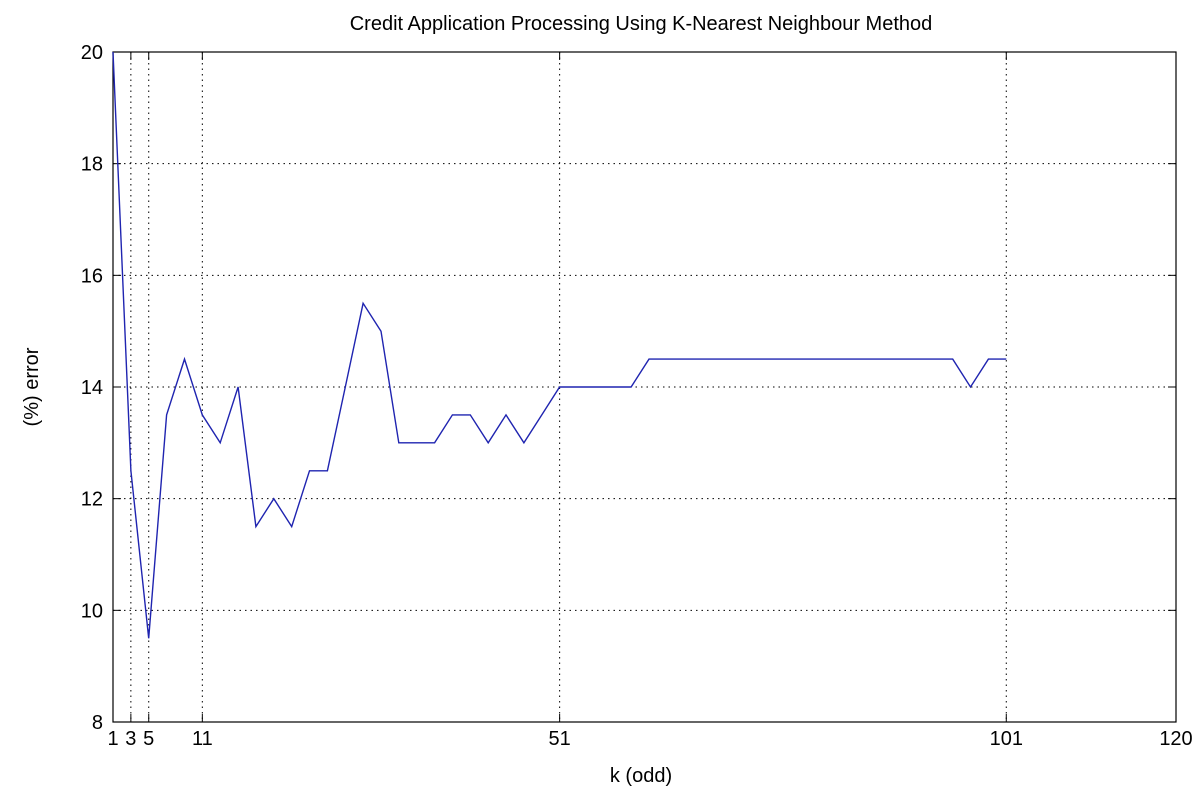 The width and height of the screenshot is (1202, 793). Describe the element at coordinates (560, 739) in the screenshot. I see `x-tick-label: 51` at that location.